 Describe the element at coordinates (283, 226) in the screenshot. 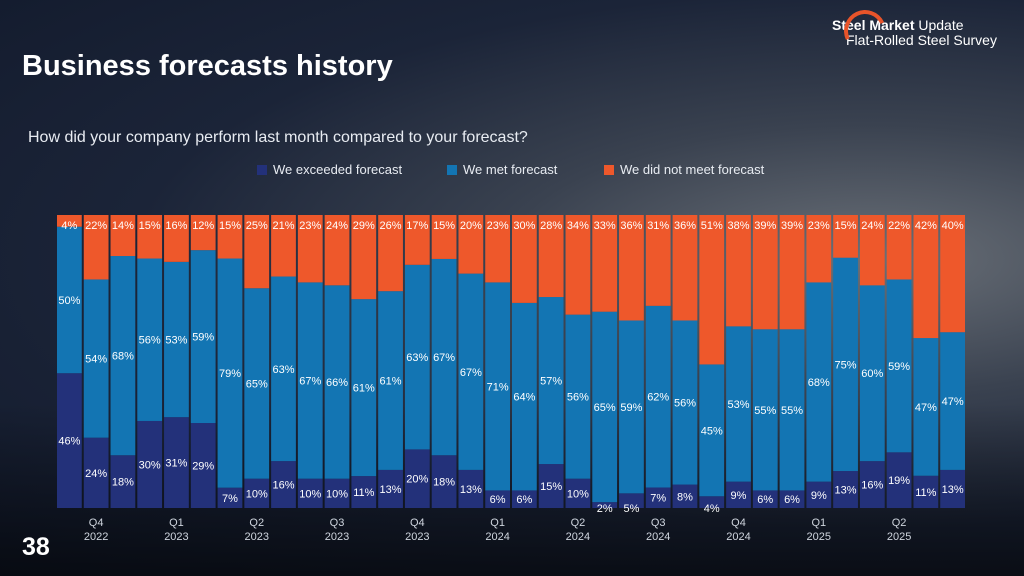

I see `data-label: 21%` at that location.